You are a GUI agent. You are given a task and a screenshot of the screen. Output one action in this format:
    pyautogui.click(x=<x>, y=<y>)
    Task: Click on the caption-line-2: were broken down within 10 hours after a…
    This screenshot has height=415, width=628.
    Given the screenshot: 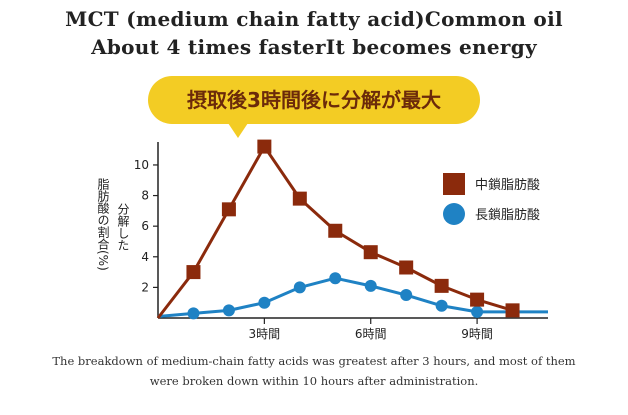 What is the action you would take?
    pyautogui.click(x=314, y=381)
    